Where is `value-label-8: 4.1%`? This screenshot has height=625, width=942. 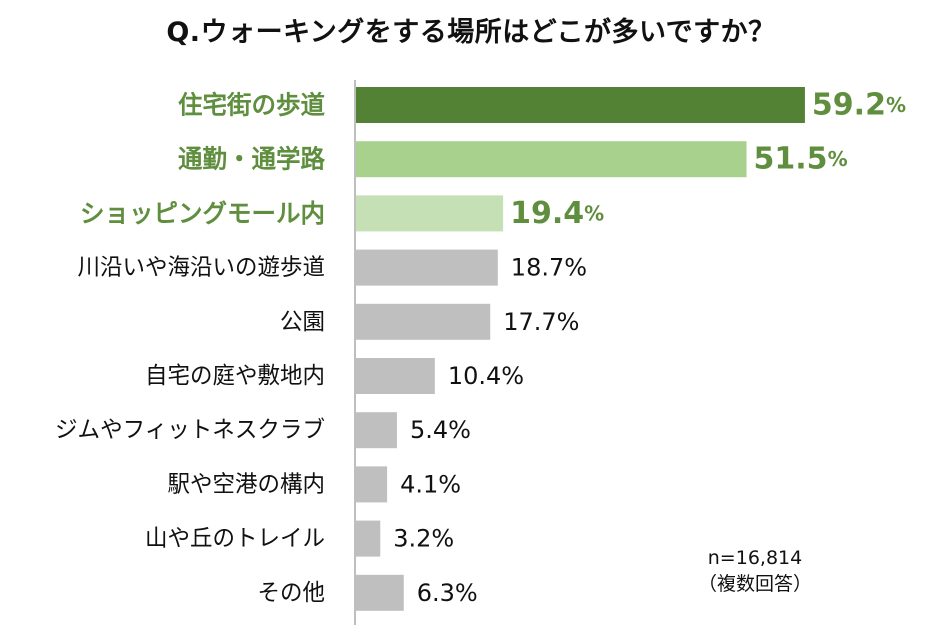
value-label-8: 4.1% is located at coordinates (430, 484).